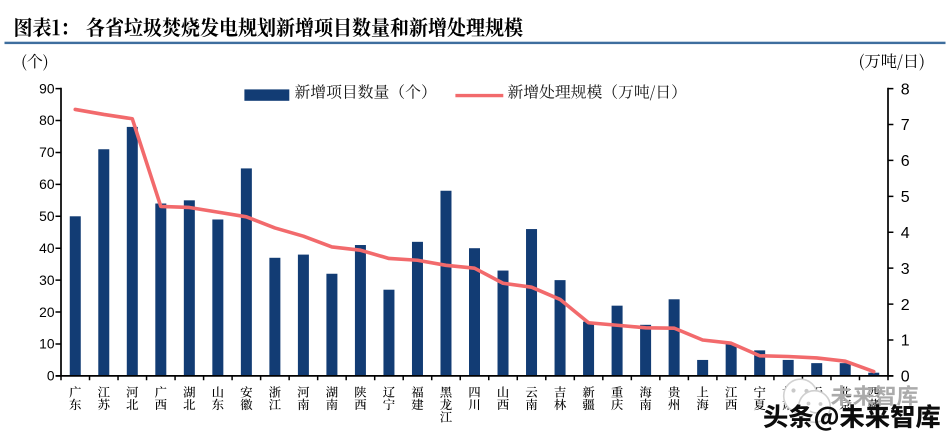 This screenshot has width=950, height=446. I want to click on svg-text: 3, so click(905, 269).